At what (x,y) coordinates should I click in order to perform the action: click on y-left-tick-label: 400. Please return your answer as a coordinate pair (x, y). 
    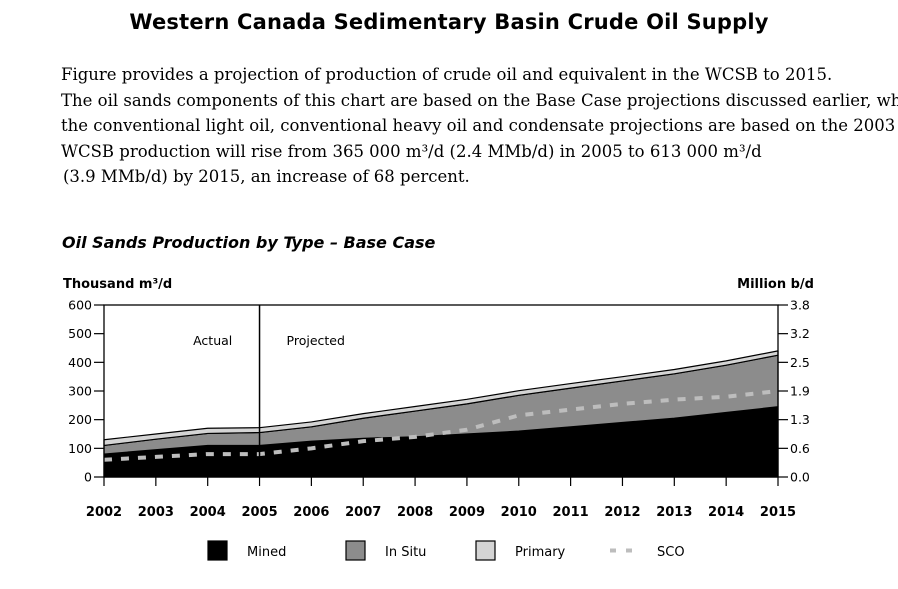
    Looking at the image, I should click on (80, 362).